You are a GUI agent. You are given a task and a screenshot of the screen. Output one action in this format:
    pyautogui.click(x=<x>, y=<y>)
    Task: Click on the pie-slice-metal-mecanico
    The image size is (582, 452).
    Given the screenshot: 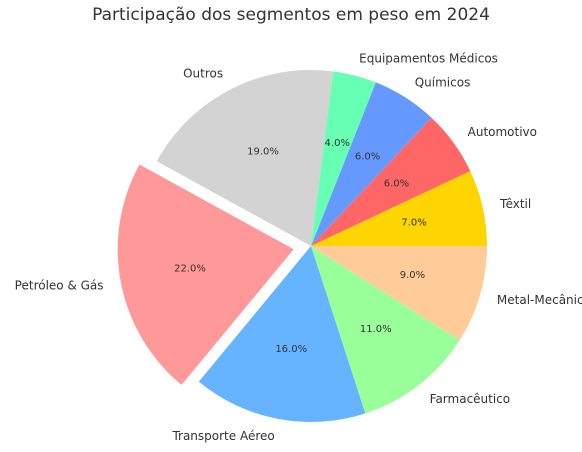 What is the action you would take?
    pyautogui.click(x=399, y=293)
    